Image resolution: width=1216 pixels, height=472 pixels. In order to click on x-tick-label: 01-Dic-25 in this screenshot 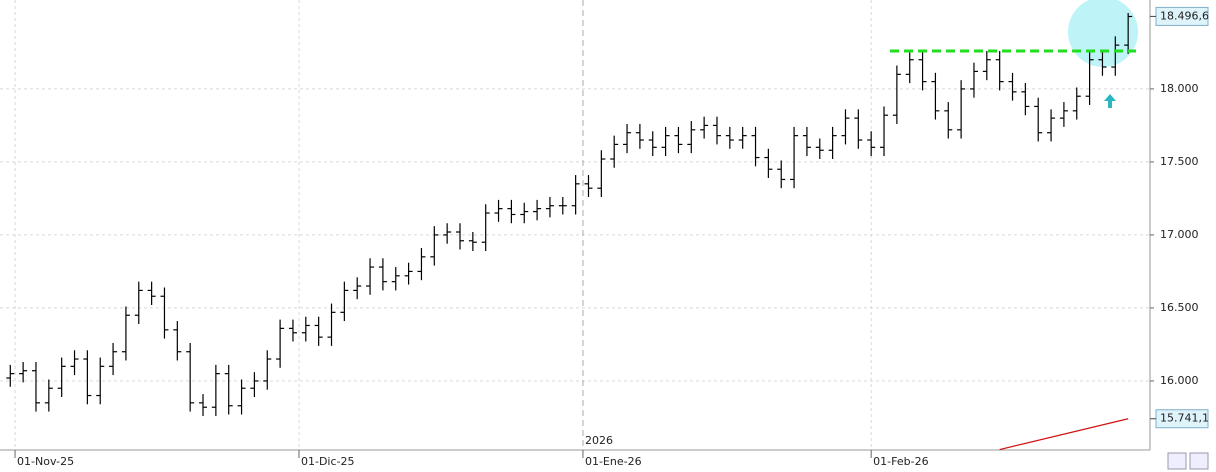, I will do `click(328, 461)`.